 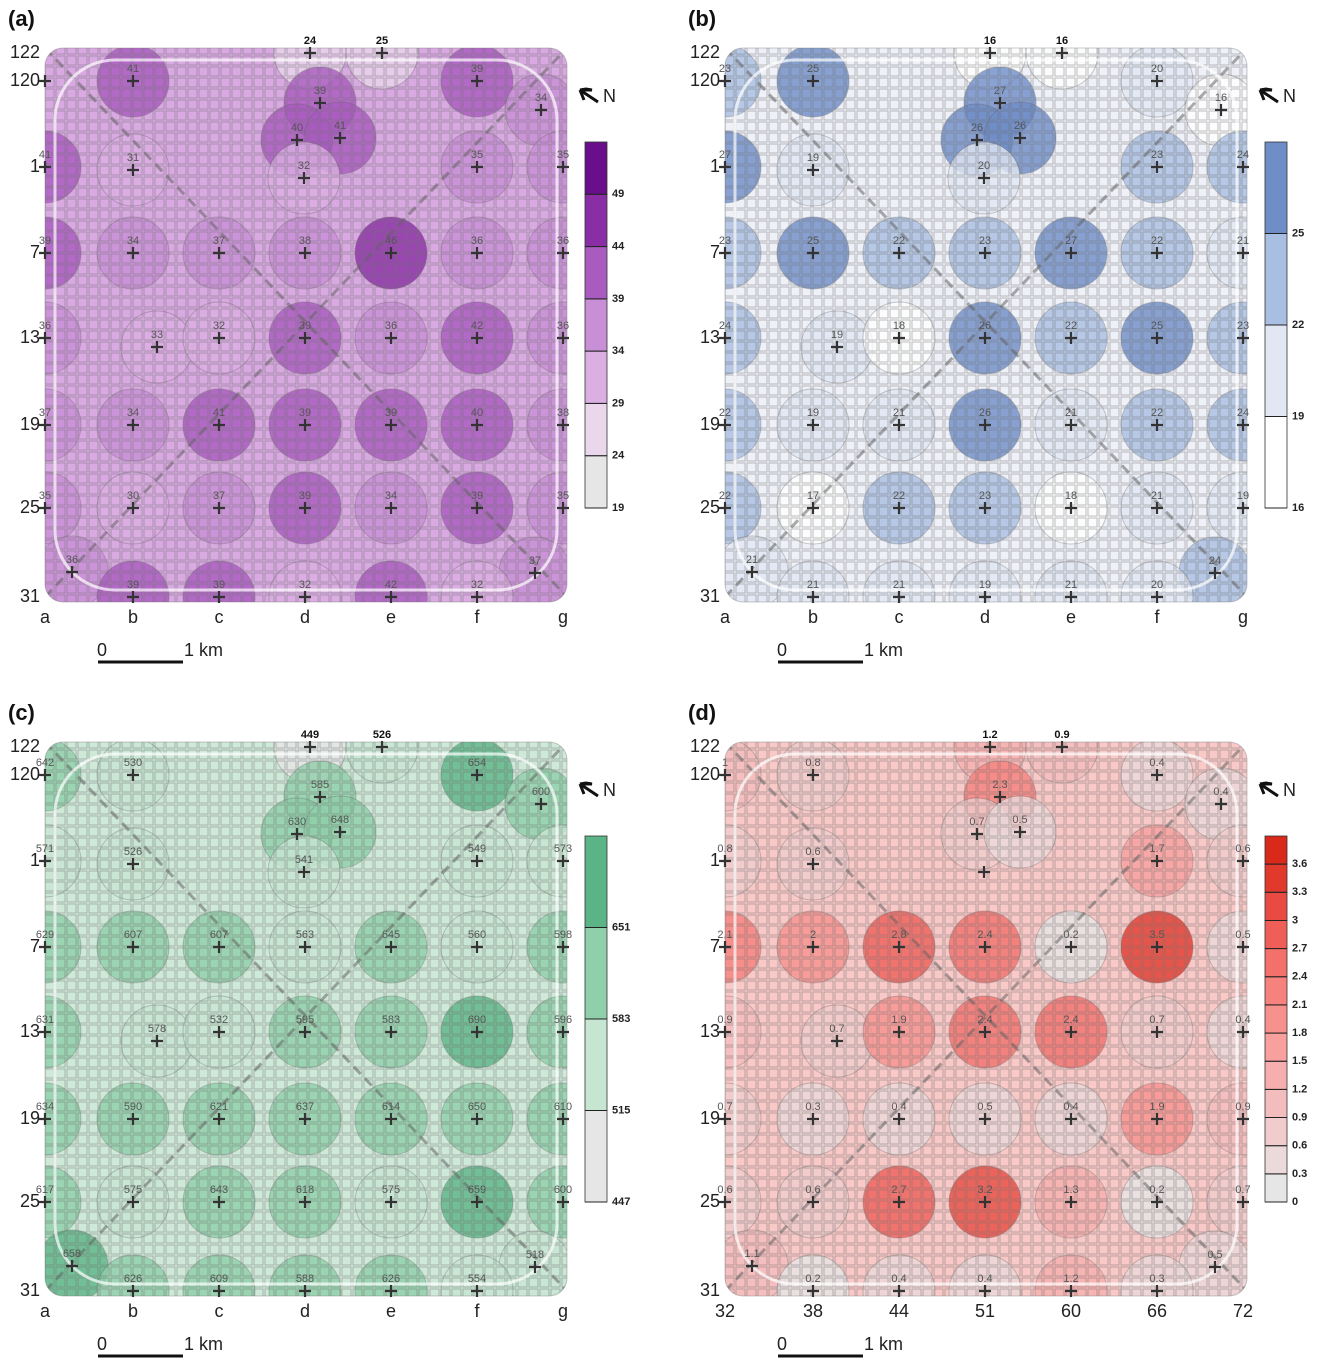 What do you see at coordinates (25, 80) in the screenshot?
I see `row-label: 120` at bounding box center [25, 80].